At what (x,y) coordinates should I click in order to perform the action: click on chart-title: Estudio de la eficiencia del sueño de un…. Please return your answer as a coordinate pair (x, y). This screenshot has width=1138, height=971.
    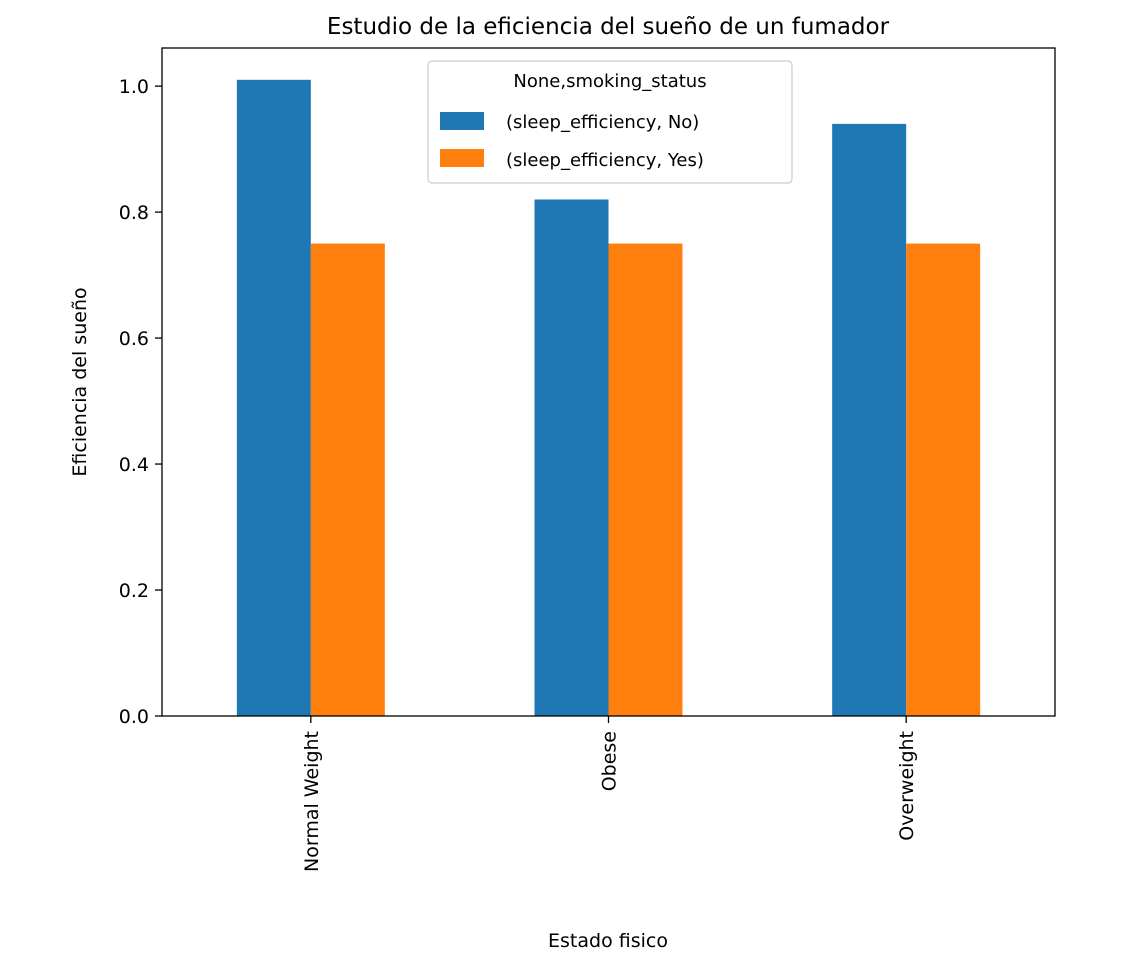
    Looking at the image, I should click on (608, 27).